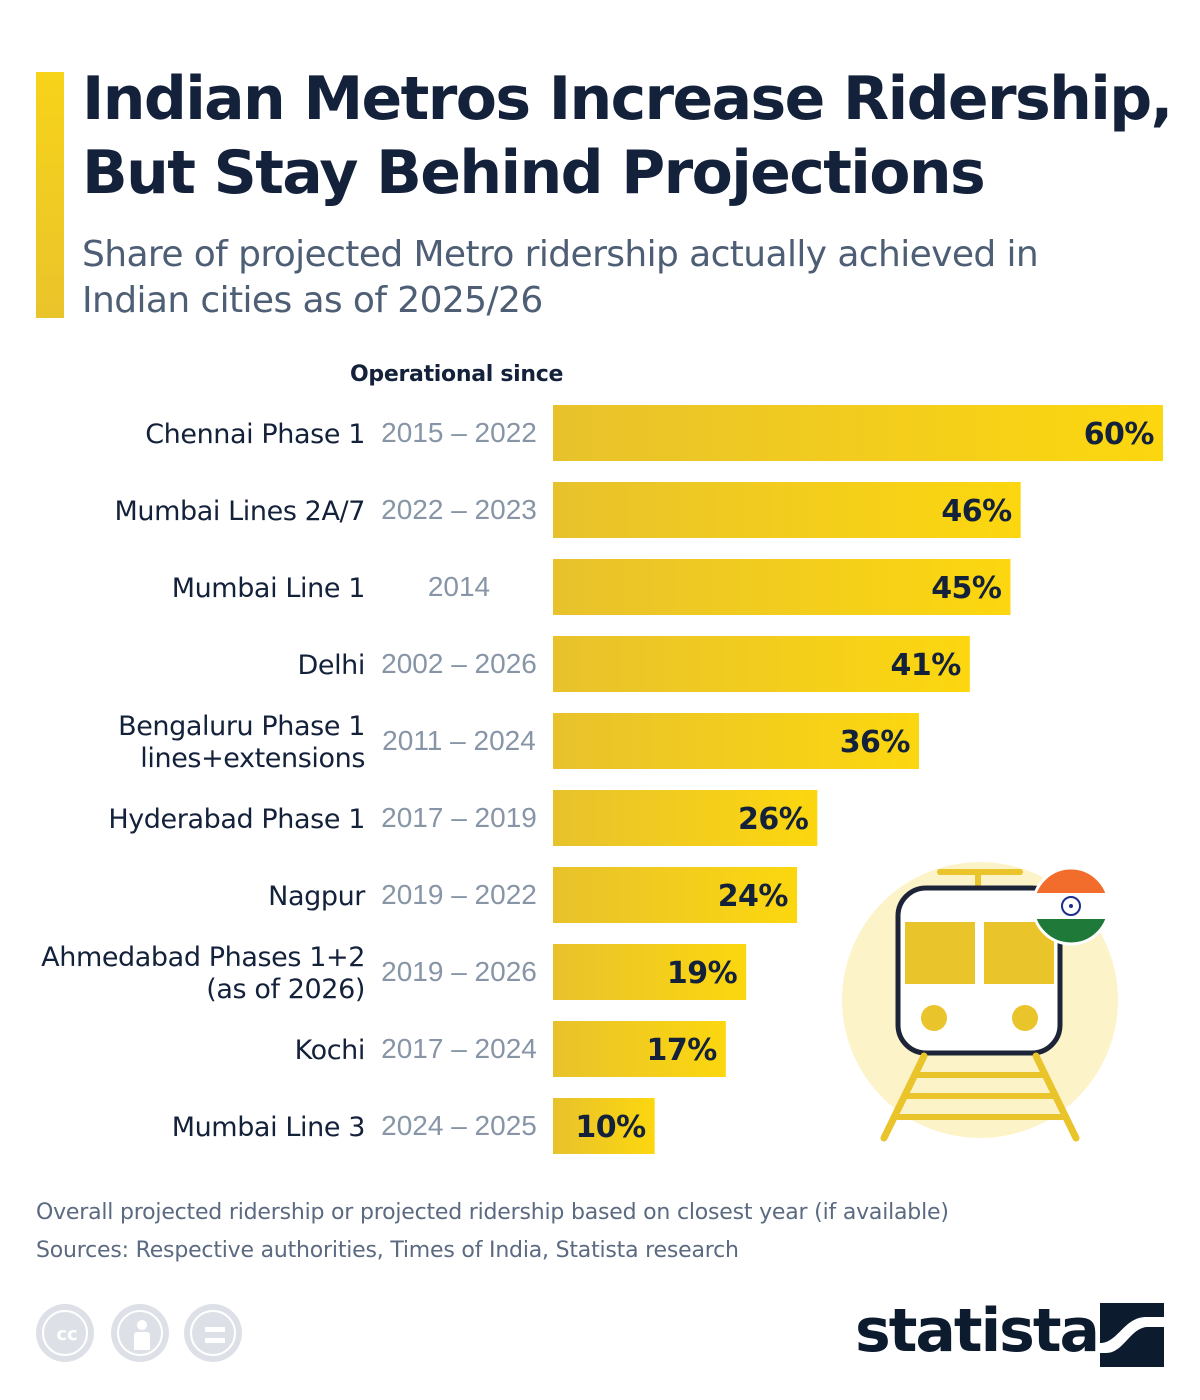  What do you see at coordinates (268, 1127) in the screenshot?
I see `category-label-9: Mumbai Line 3` at bounding box center [268, 1127].